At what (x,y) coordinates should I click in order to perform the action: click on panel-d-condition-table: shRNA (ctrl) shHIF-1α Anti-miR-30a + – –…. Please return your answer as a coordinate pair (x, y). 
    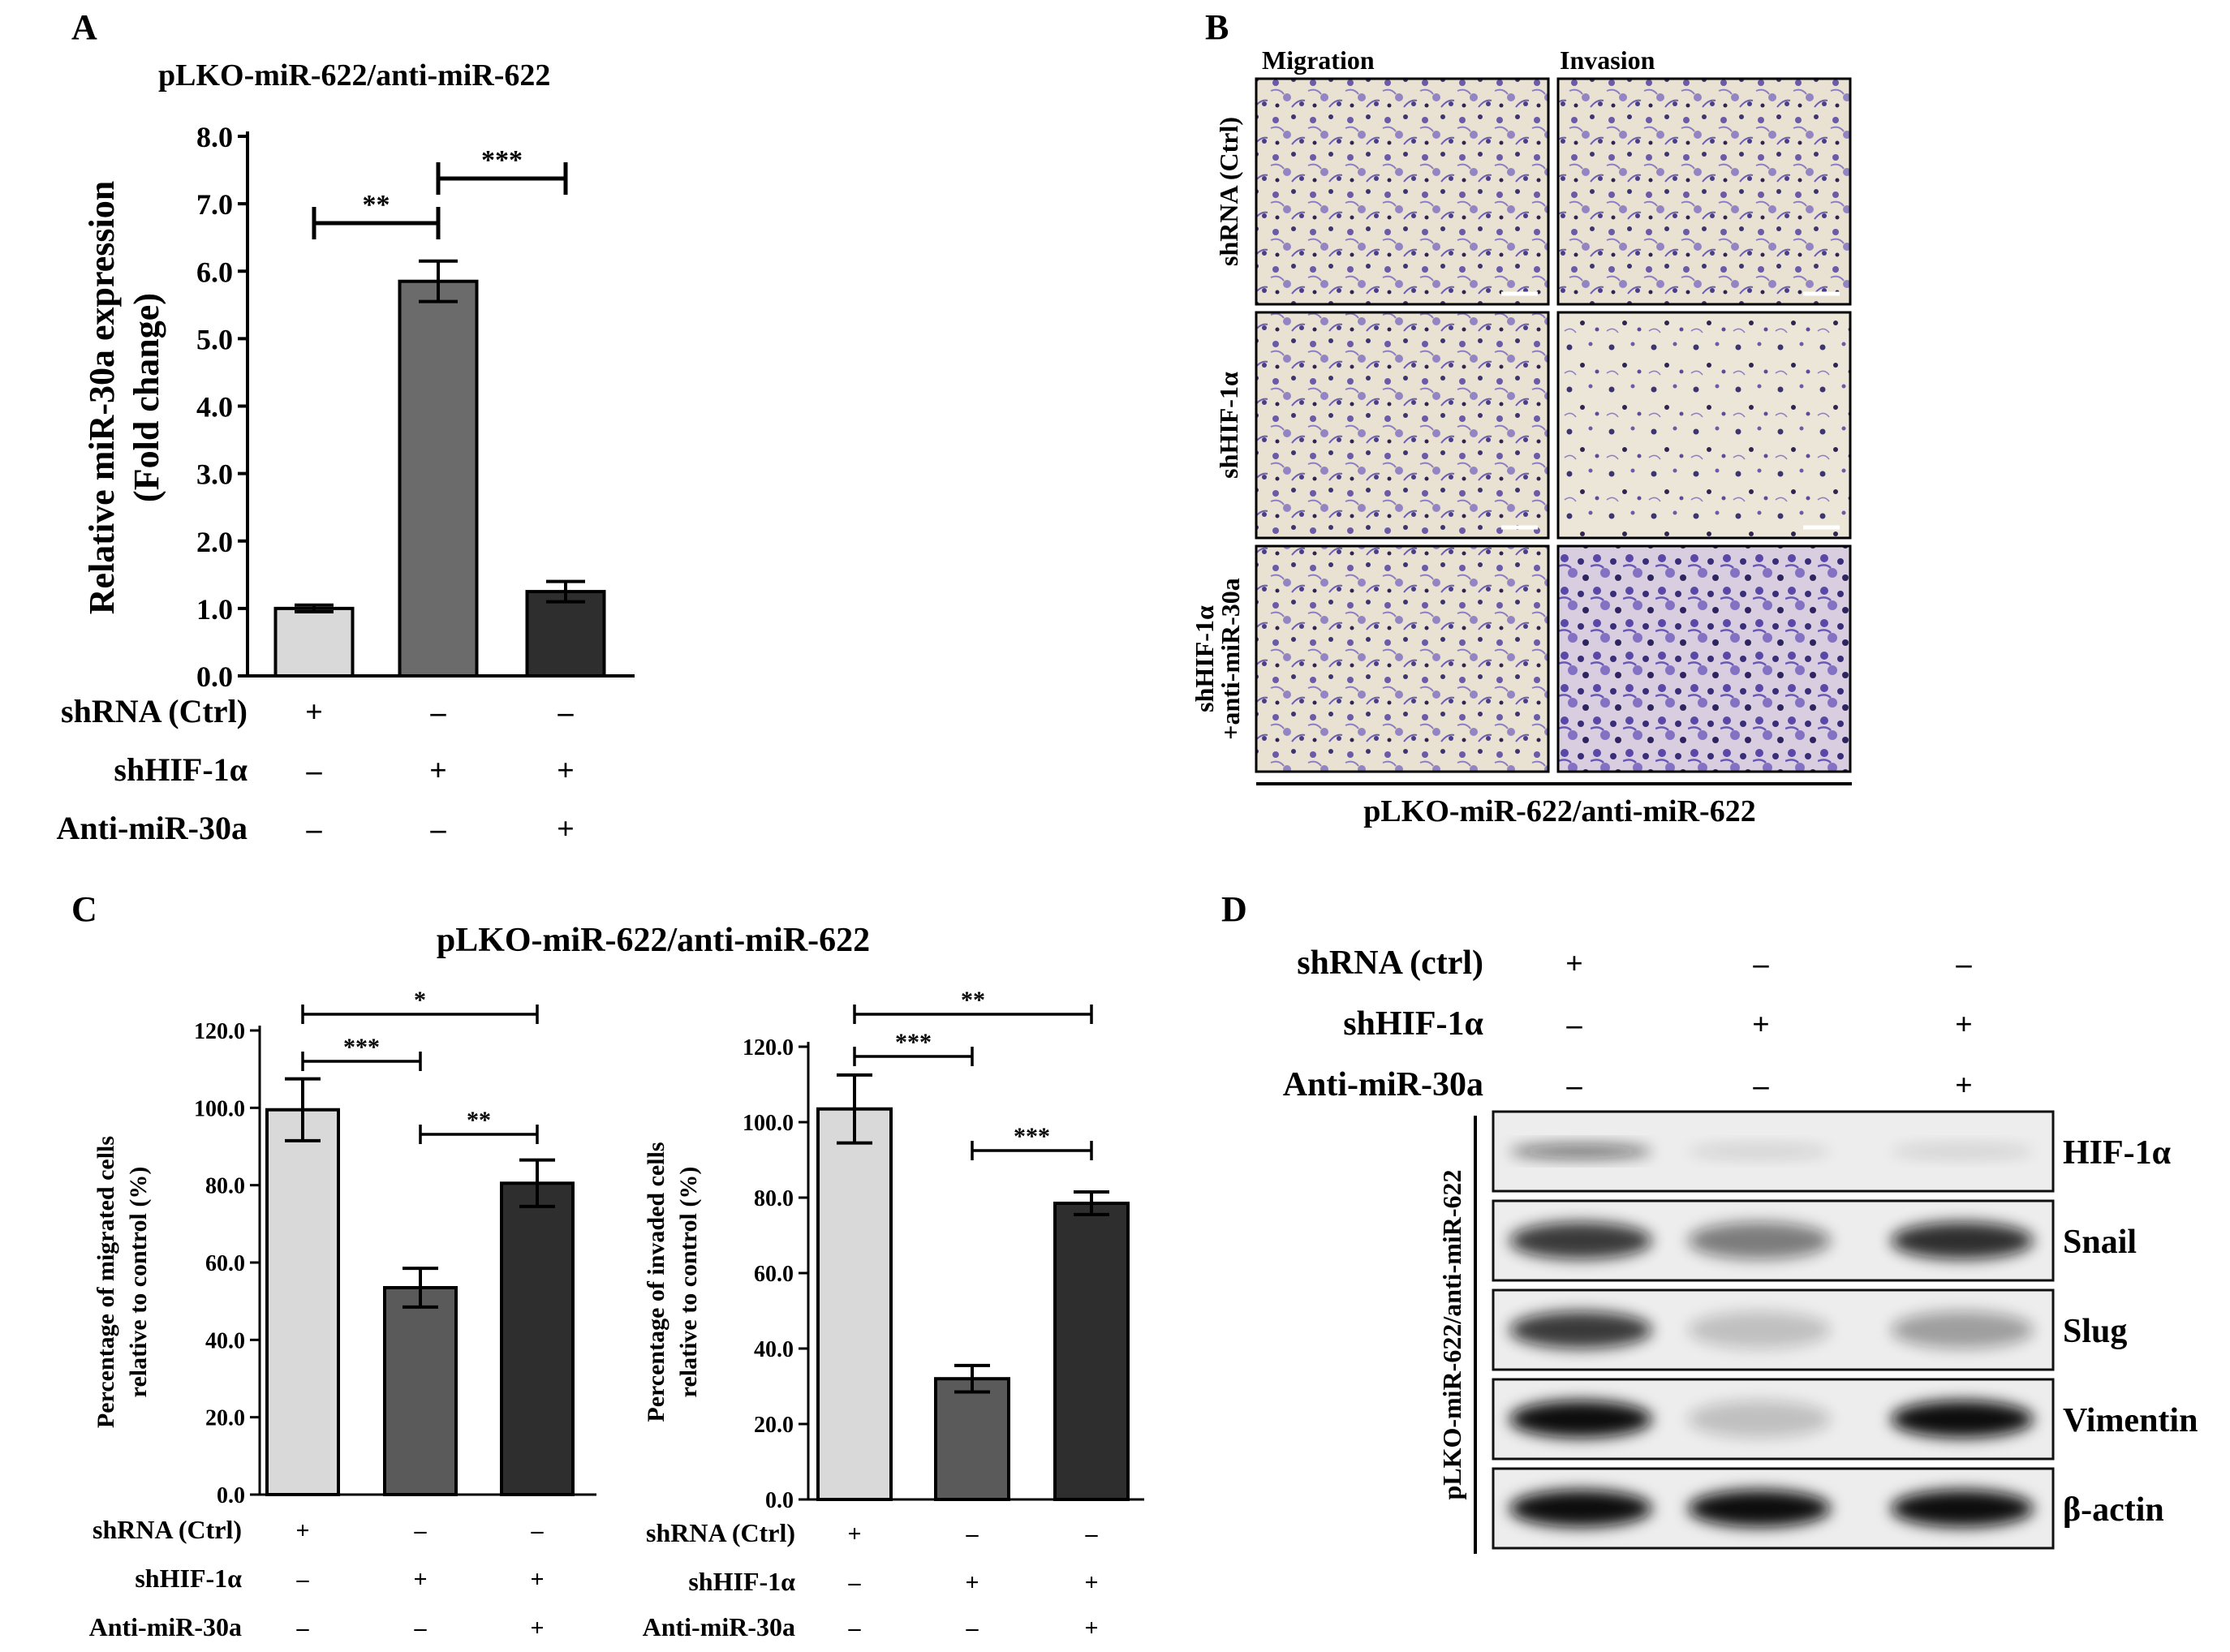
    Looking at the image, I should click on (1628, 1023).